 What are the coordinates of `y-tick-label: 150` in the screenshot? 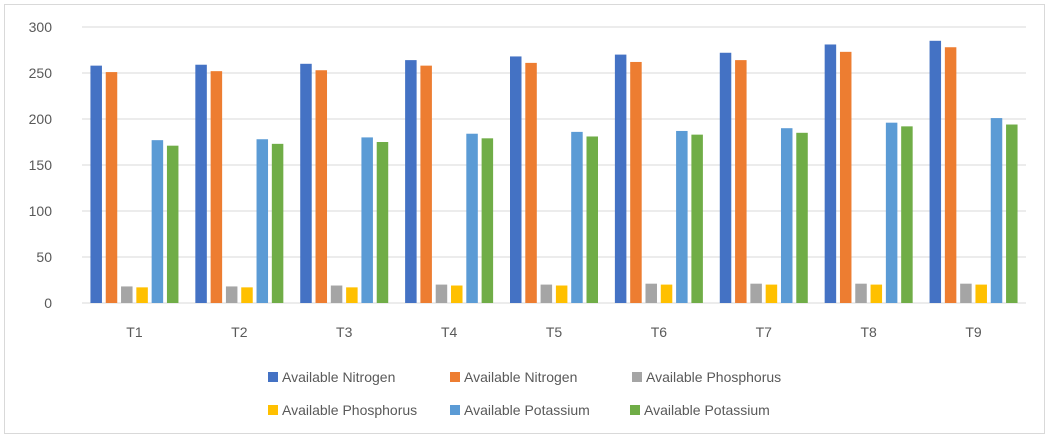 It's located at (41, 165).